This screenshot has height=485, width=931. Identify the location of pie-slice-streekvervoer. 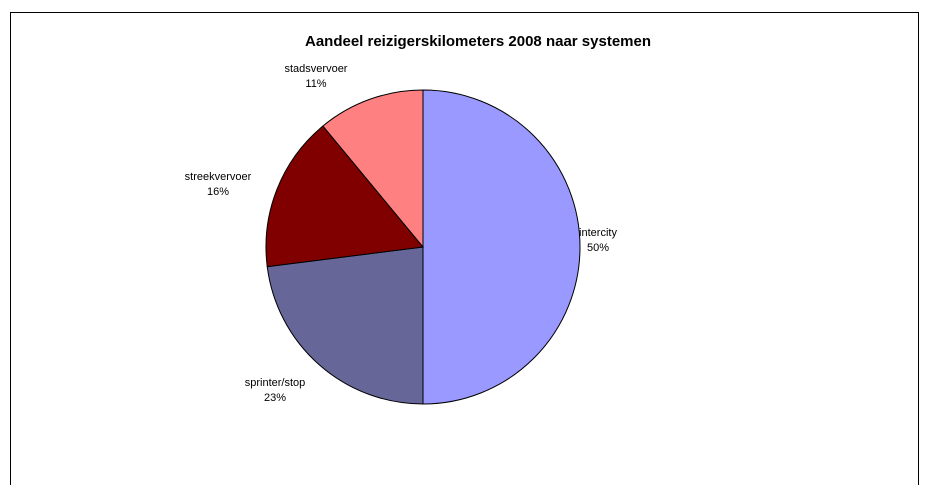
(344, 196).